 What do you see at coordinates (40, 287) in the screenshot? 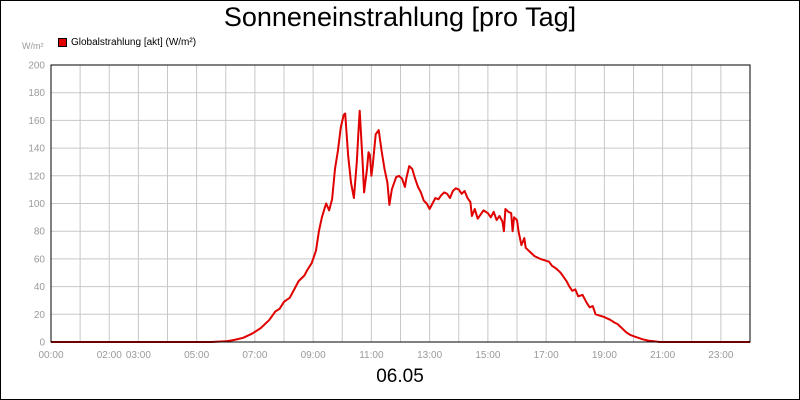
I see `y-tick-label: 40` at bounding box center [40, 287].